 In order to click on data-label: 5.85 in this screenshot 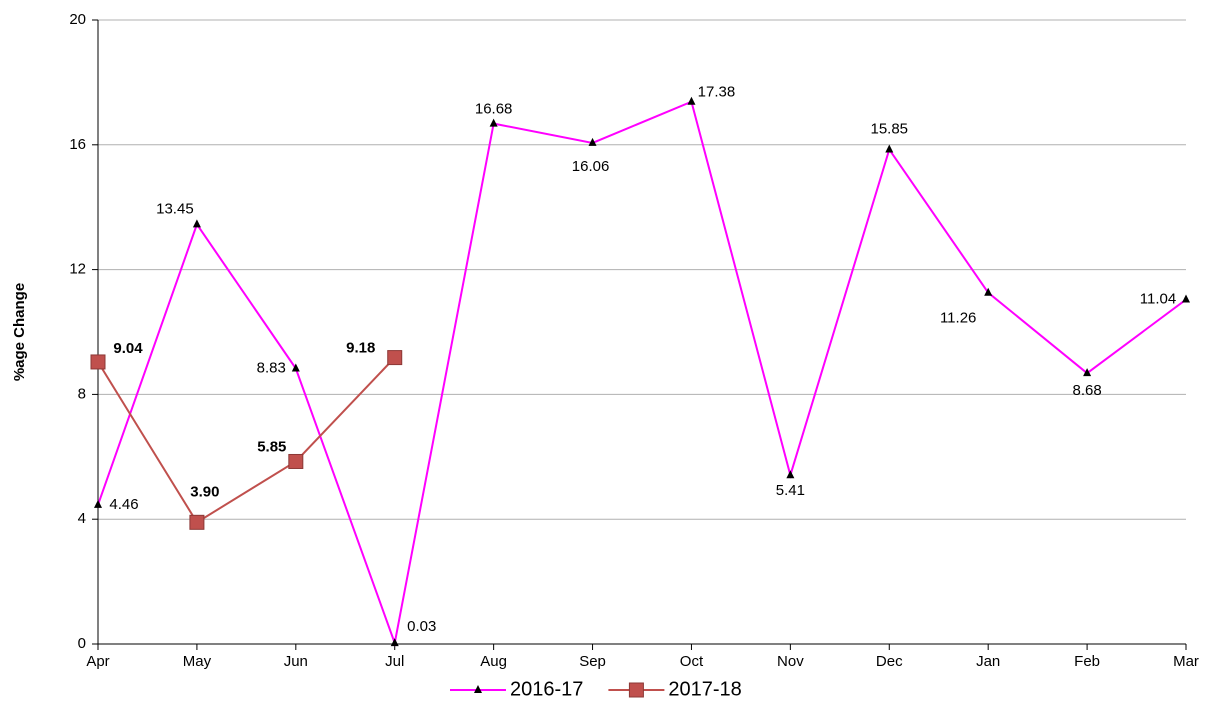, I will do `click(271, 446)`.